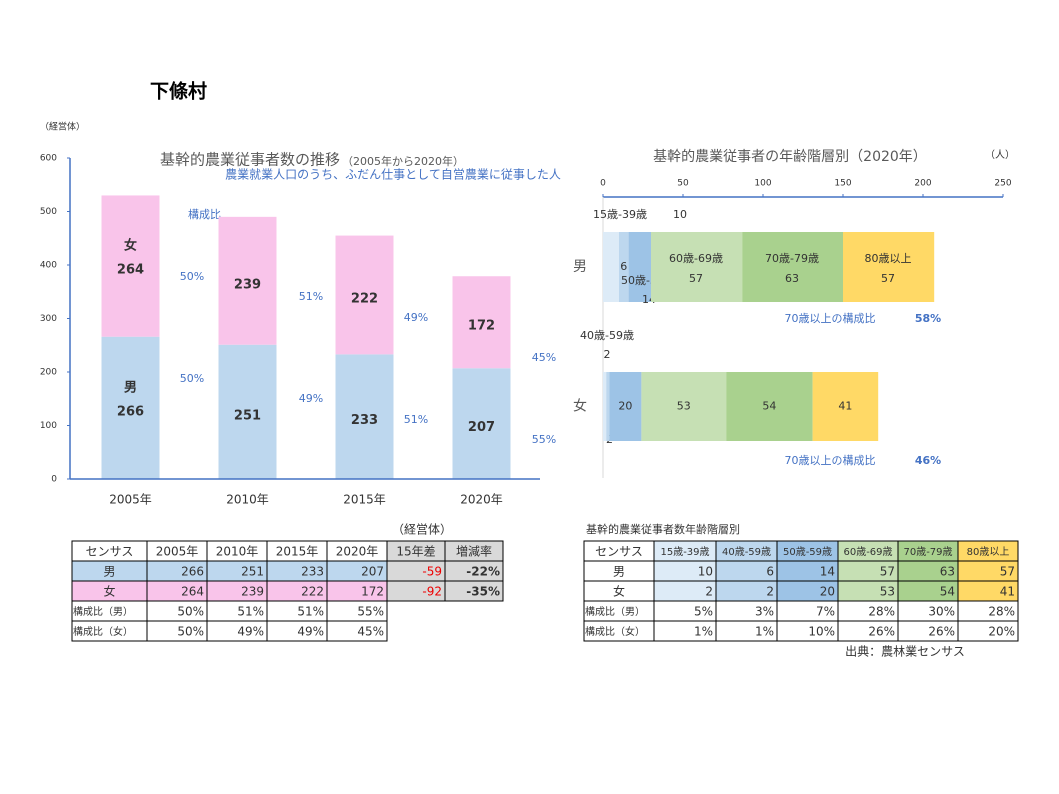  I want to click on table-cell-text: 53, so click(887, 592).